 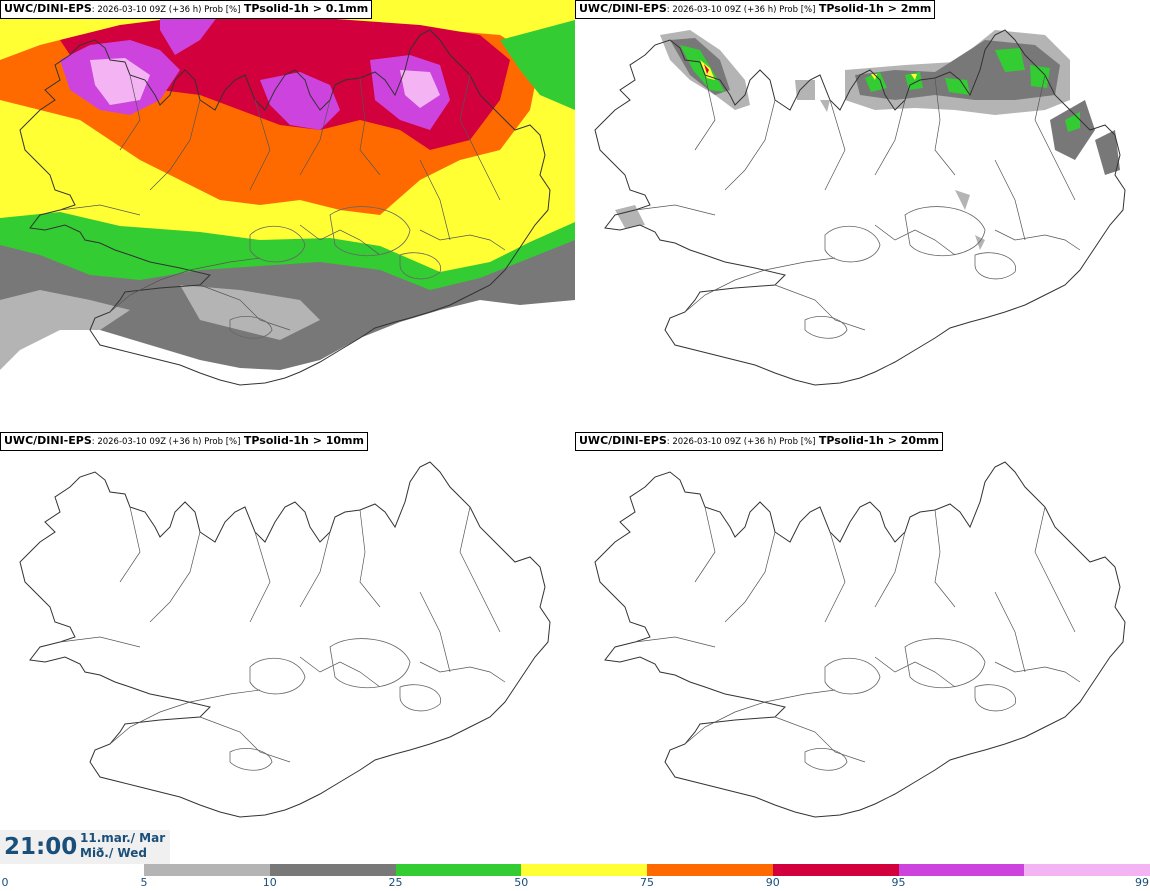 I want to click on colorbar-tick-label: 25, so click(x=395, y=882).